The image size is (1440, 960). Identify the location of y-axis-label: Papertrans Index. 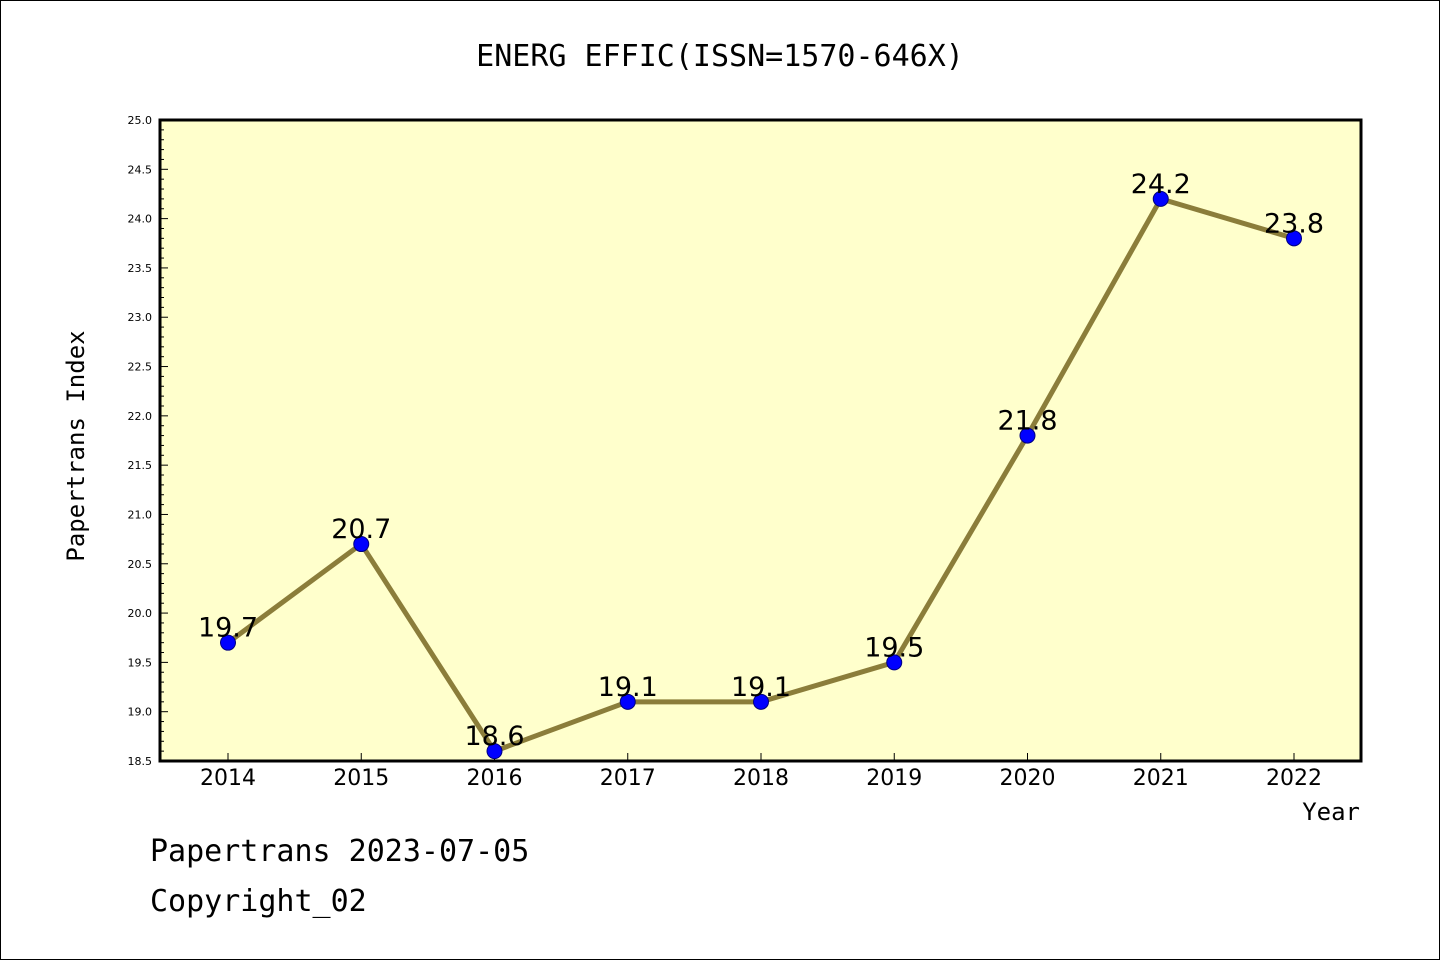
(76, 445).